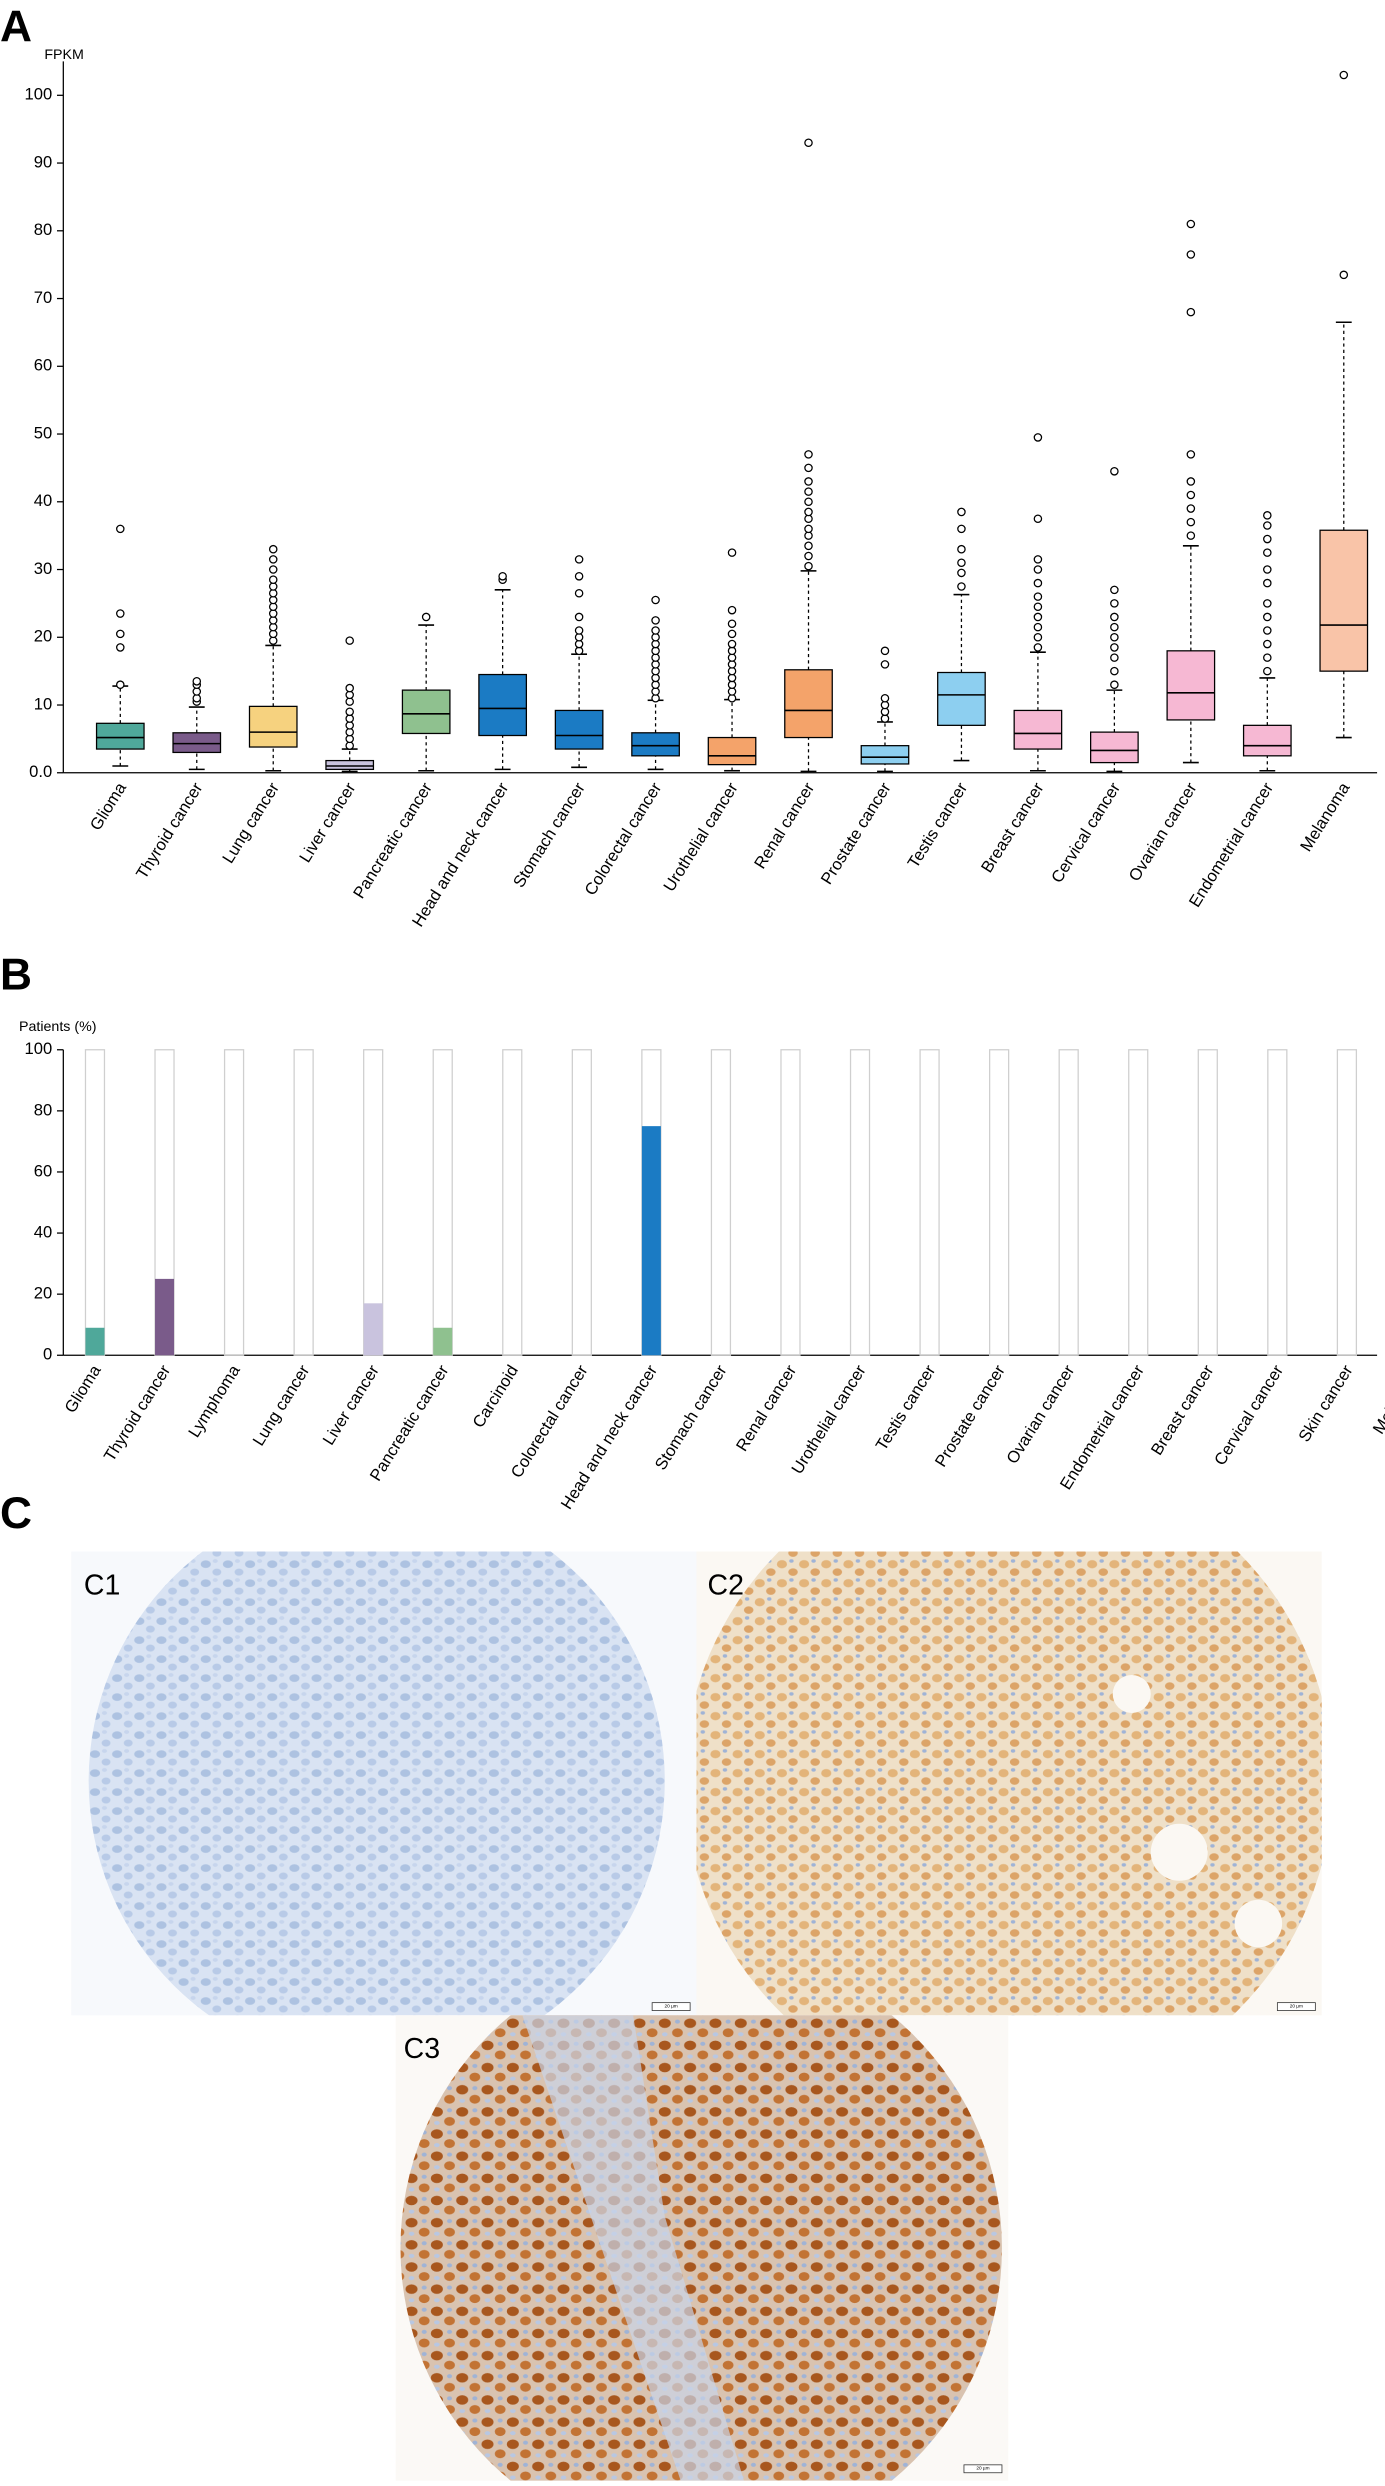  What do you see at coordinates (43, 432) in the screenshot?
I see `y-tick-label: 50` at bounding box center [43, 432].